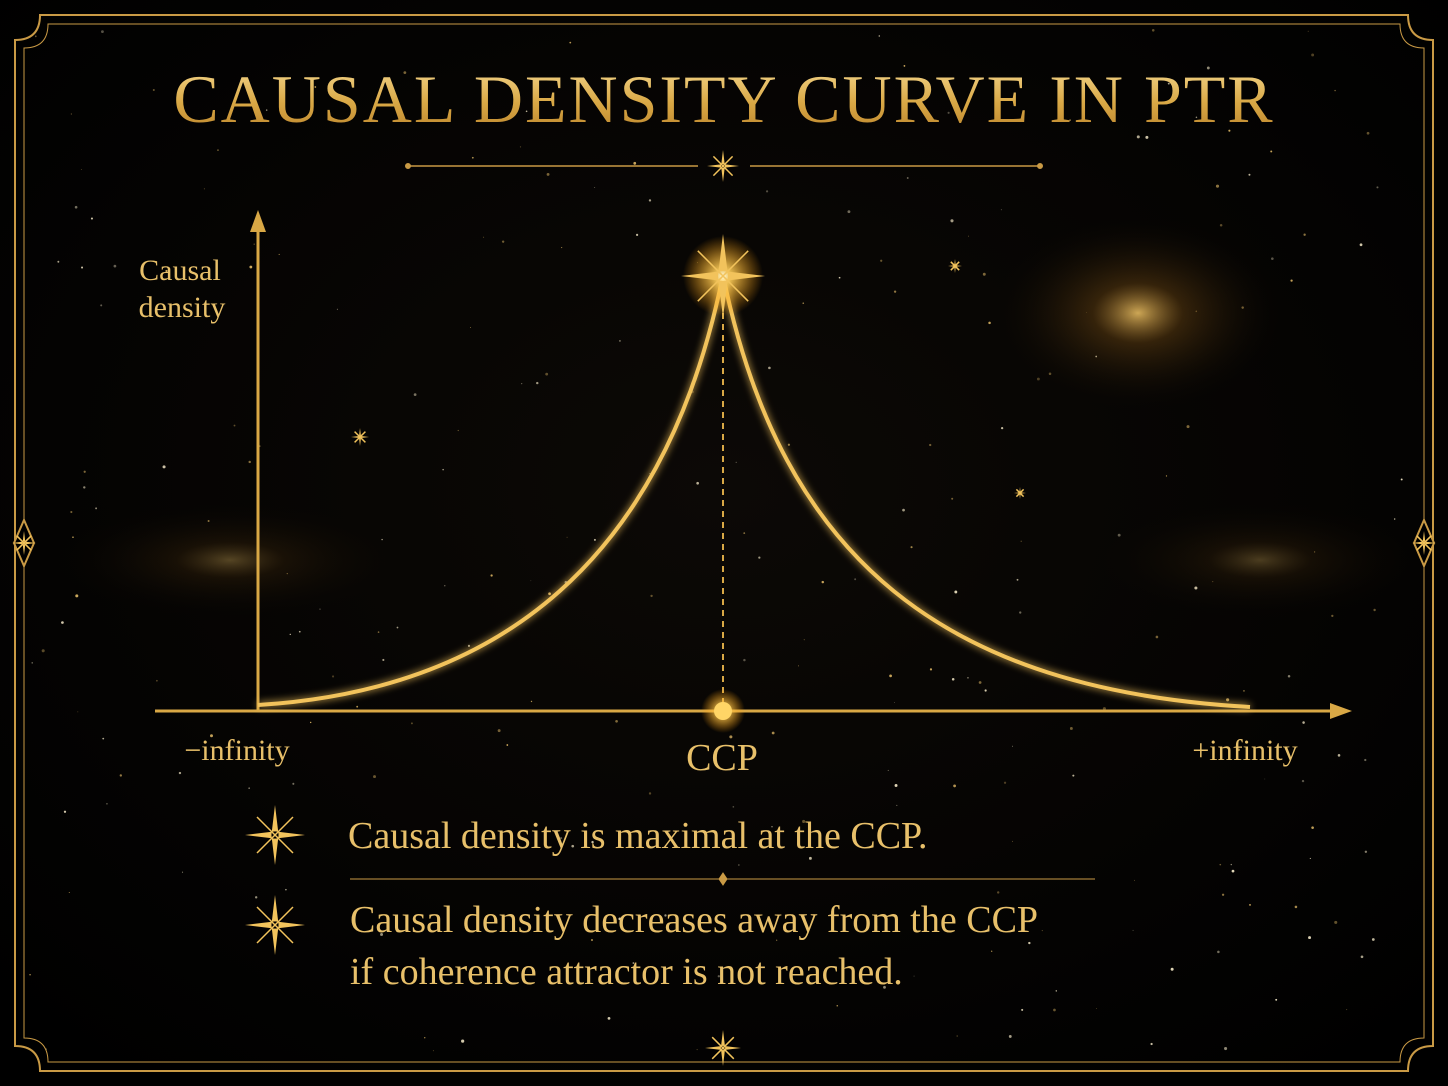 This screenshot has width=1448, height=1086. Describe the element at coordinates (626, 972) in the screenshot. I see `note: if coherence attractor is not reached.` at that location.